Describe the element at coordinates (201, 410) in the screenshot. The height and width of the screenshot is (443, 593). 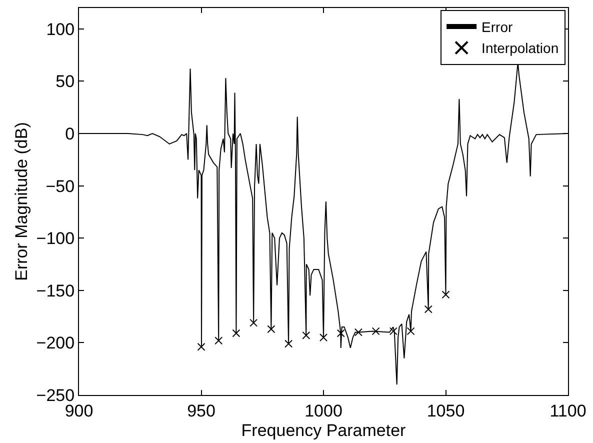
I see `x-tick-label: 950` at that location.